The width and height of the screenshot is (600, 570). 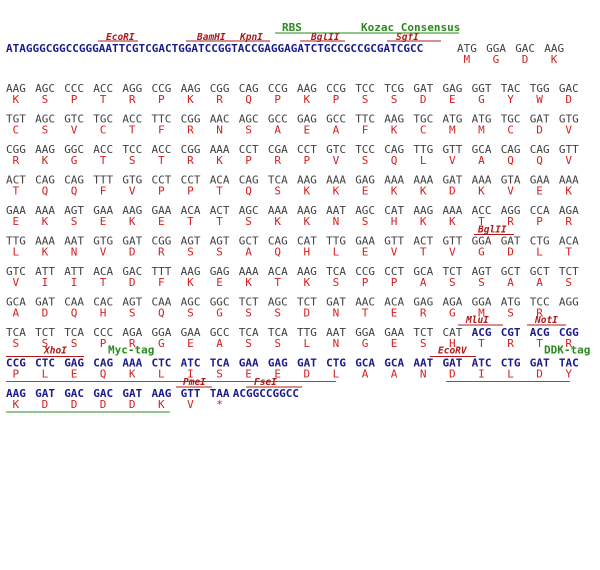 What do you see at coordinates (265, 382) in the screenshot?
I see `enzyme-label: FseI` at bounding box center [265, 382].